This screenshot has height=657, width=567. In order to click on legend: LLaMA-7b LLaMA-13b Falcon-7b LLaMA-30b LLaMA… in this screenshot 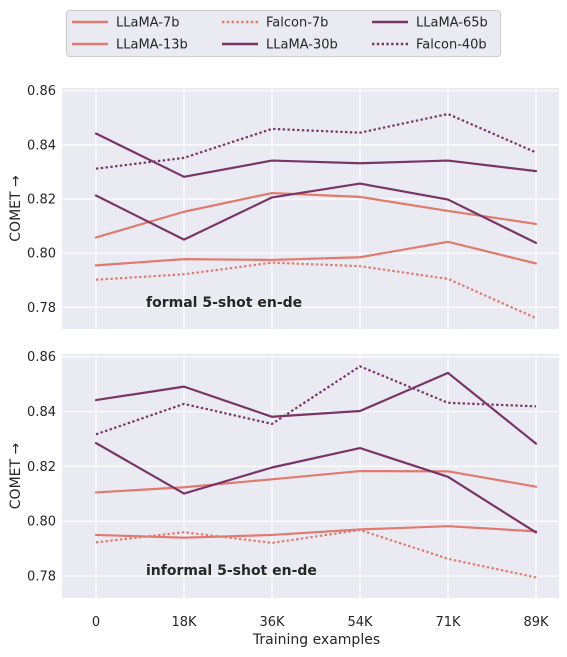, I will do `click(283, 33)`.